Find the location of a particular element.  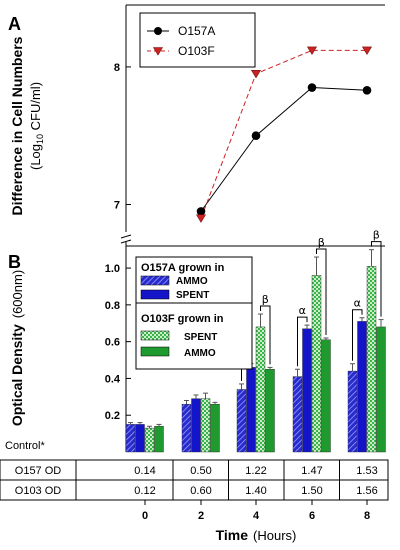

panel-b-sig-8-beta-bracket is located at coordinates (376, 279).